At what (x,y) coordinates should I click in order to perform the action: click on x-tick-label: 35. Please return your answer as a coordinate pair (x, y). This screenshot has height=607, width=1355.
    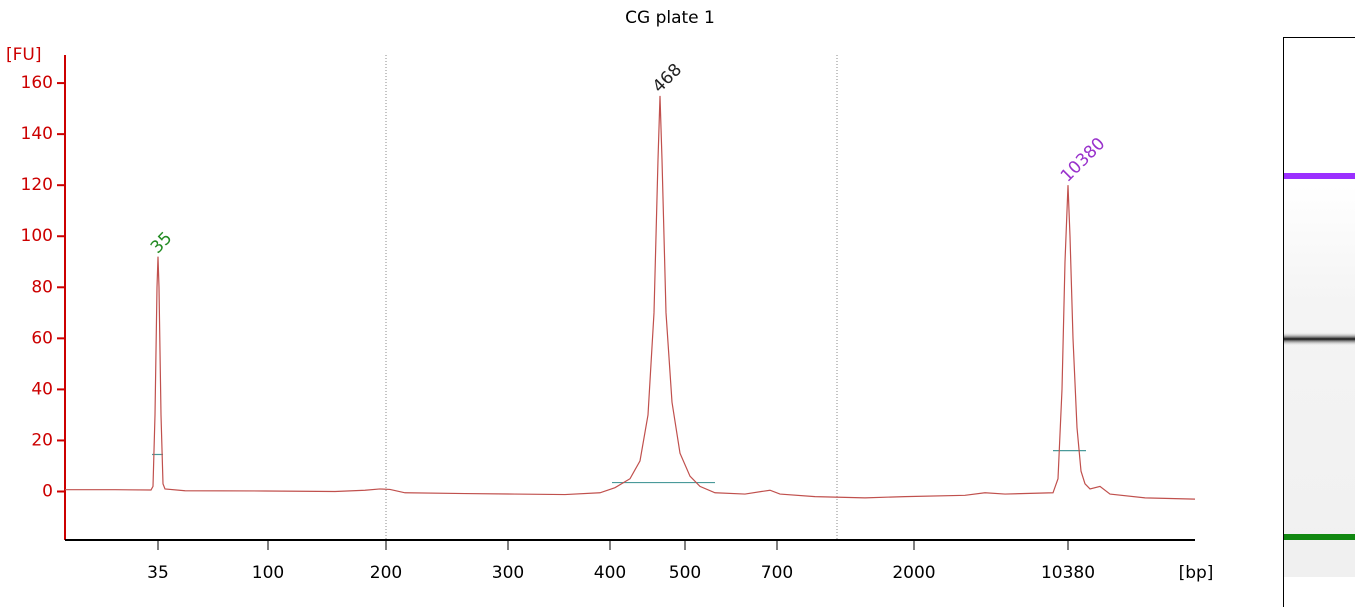
    Looking at the image, I should click on (158, 573).